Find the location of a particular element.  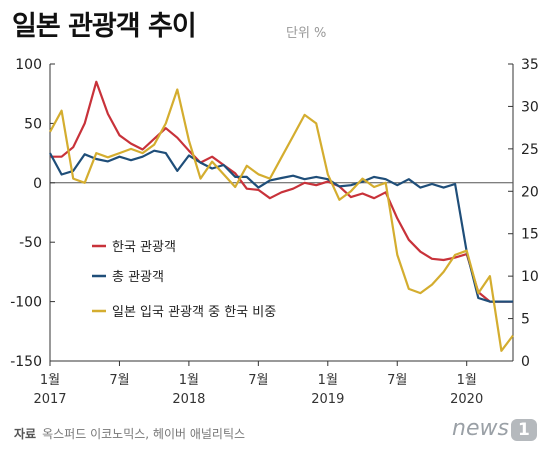

left-axis-tick-label: 50 is located at coordinates (33, 124).